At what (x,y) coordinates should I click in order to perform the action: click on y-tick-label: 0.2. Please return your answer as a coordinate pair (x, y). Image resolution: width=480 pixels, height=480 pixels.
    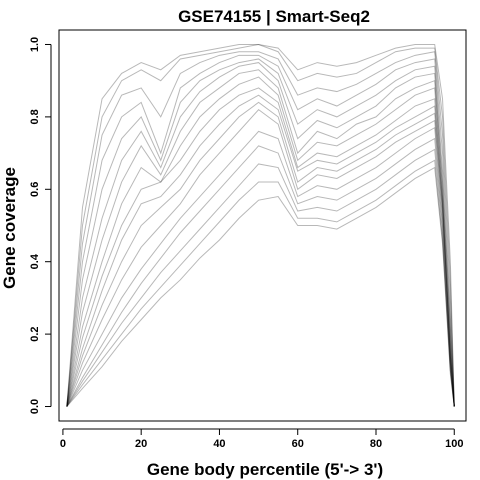
    Looking at the image, I should click on (35, 333).